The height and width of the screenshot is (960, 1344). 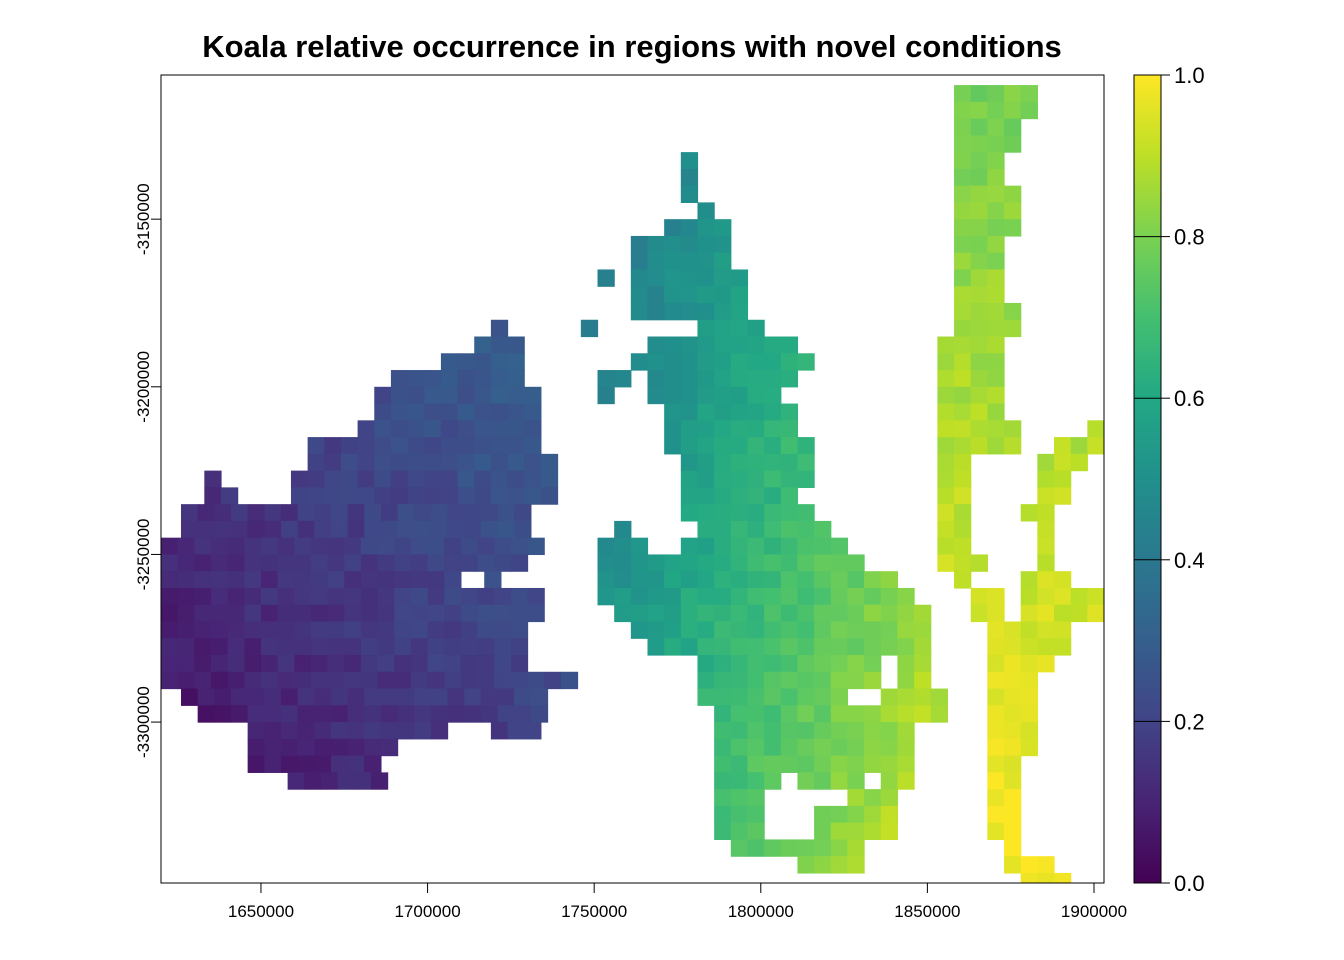 What do you see at coordinates (1189, 398) in the screenshot?
I see `legend-tick-label: 0.6` at bounding box center [1189, 398].